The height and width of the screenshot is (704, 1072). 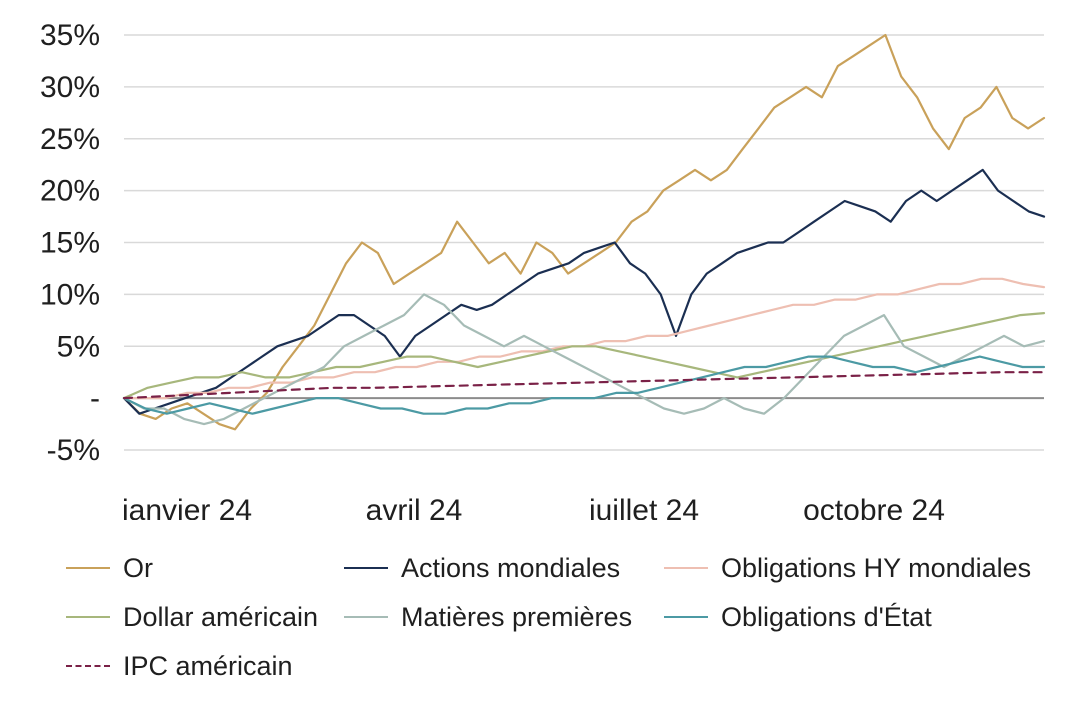 I want to click on y-tick-label: 35%, so click(x=70, y=35).